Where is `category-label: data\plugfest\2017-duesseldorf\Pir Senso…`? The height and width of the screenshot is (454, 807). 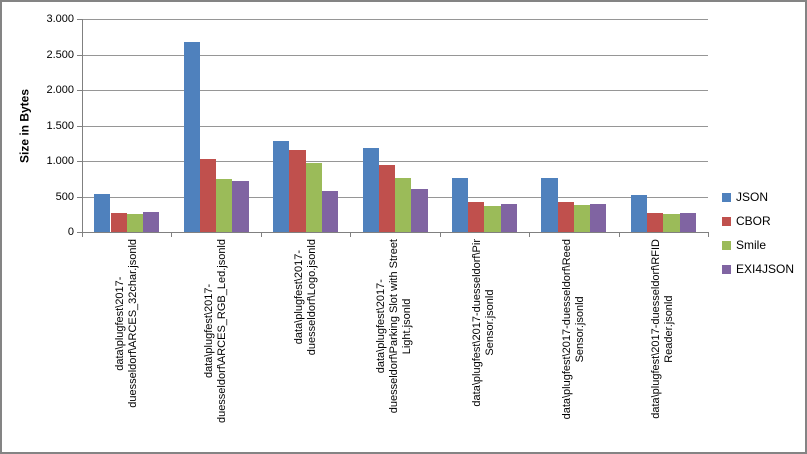 category-label: data\plugfest\2017-duesseldorf\Pir Senso… is located at coordinates (484, 323).